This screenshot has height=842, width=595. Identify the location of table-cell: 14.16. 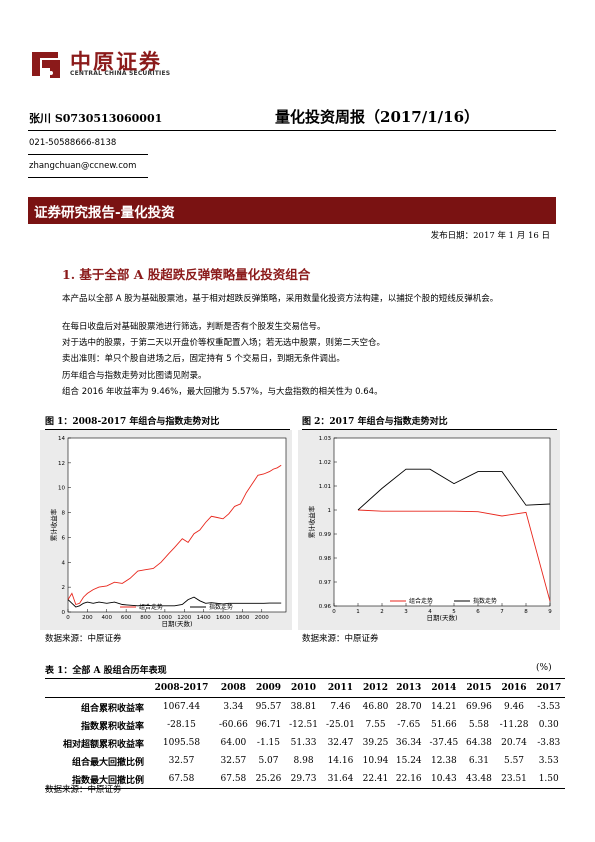
(340, 761).